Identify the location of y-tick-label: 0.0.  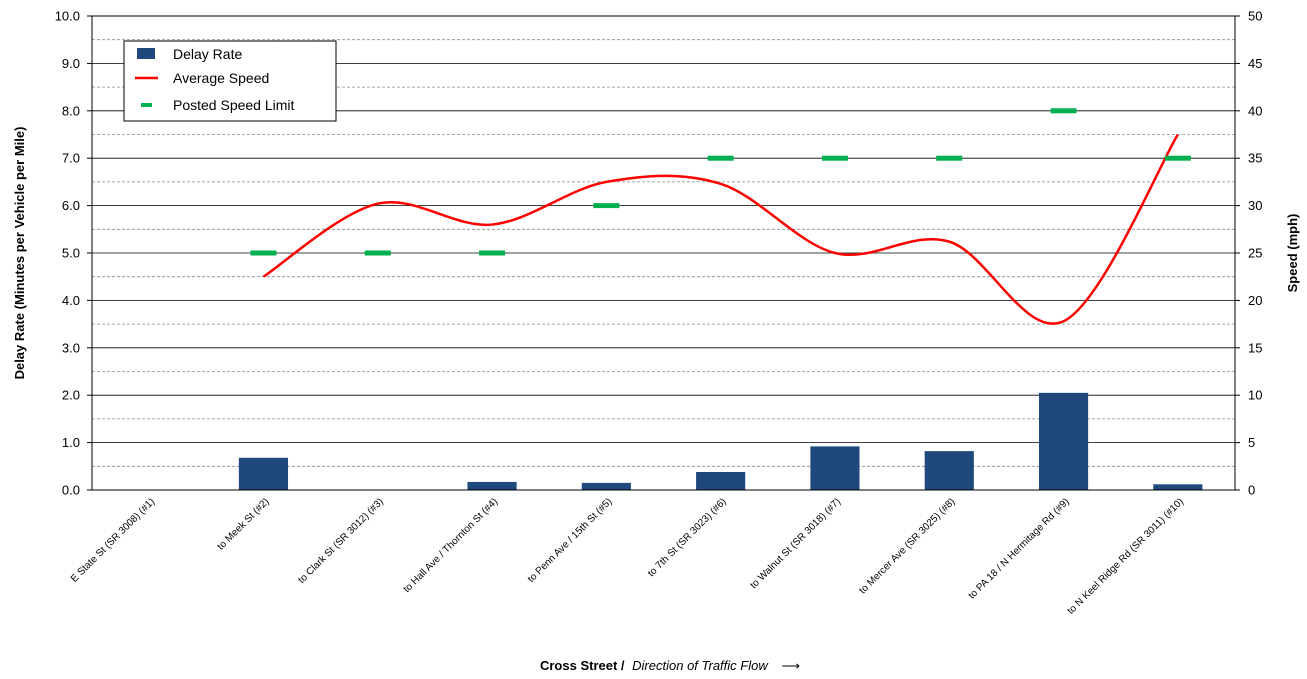
(71, 490).